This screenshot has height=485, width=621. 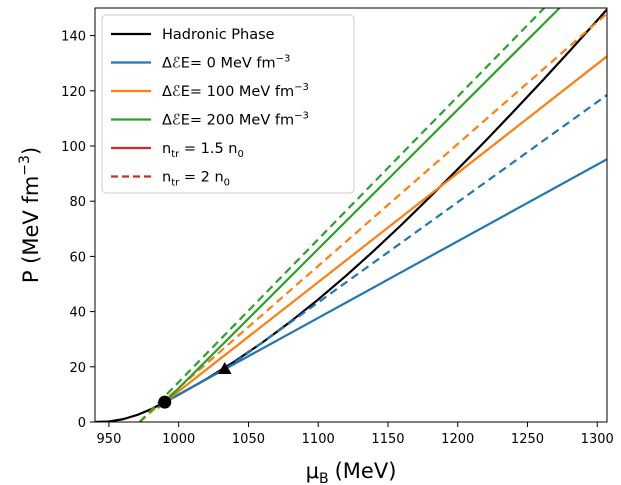 I want to click on x-tick-label: 950, so click(x=109, y=439).